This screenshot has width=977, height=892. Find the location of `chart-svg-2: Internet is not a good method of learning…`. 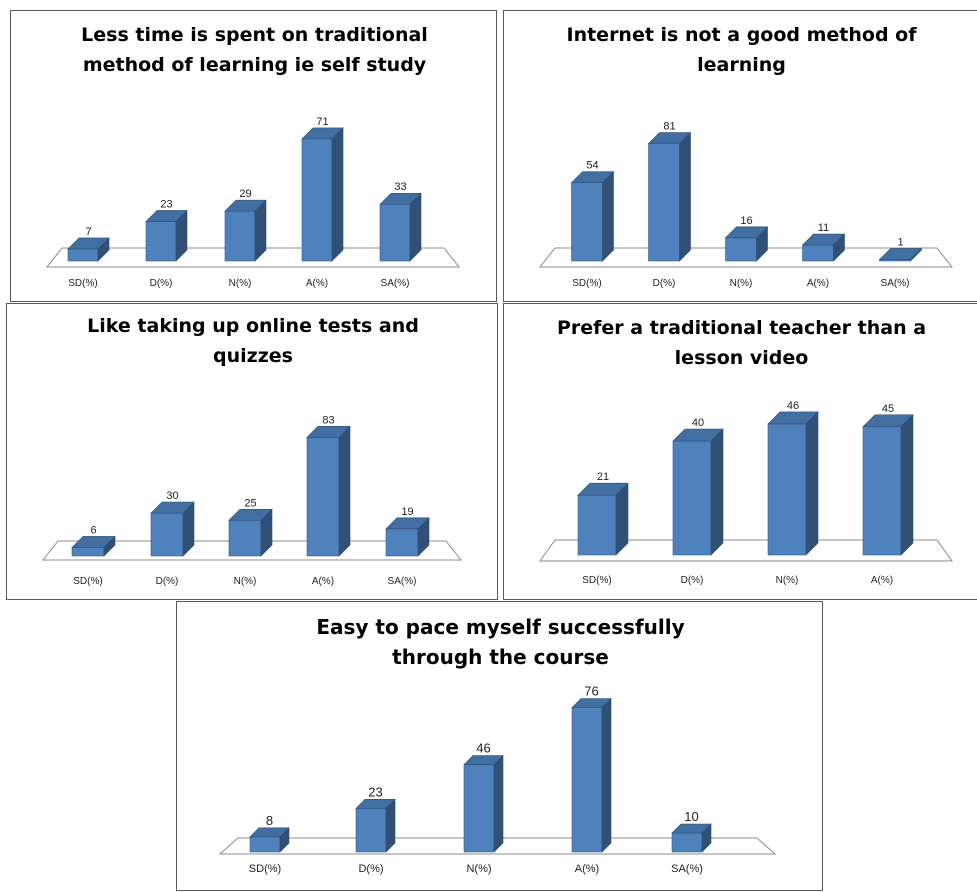

chart-svg-2: Internet is not a good method of learning… is located at coordinates (746, 156).